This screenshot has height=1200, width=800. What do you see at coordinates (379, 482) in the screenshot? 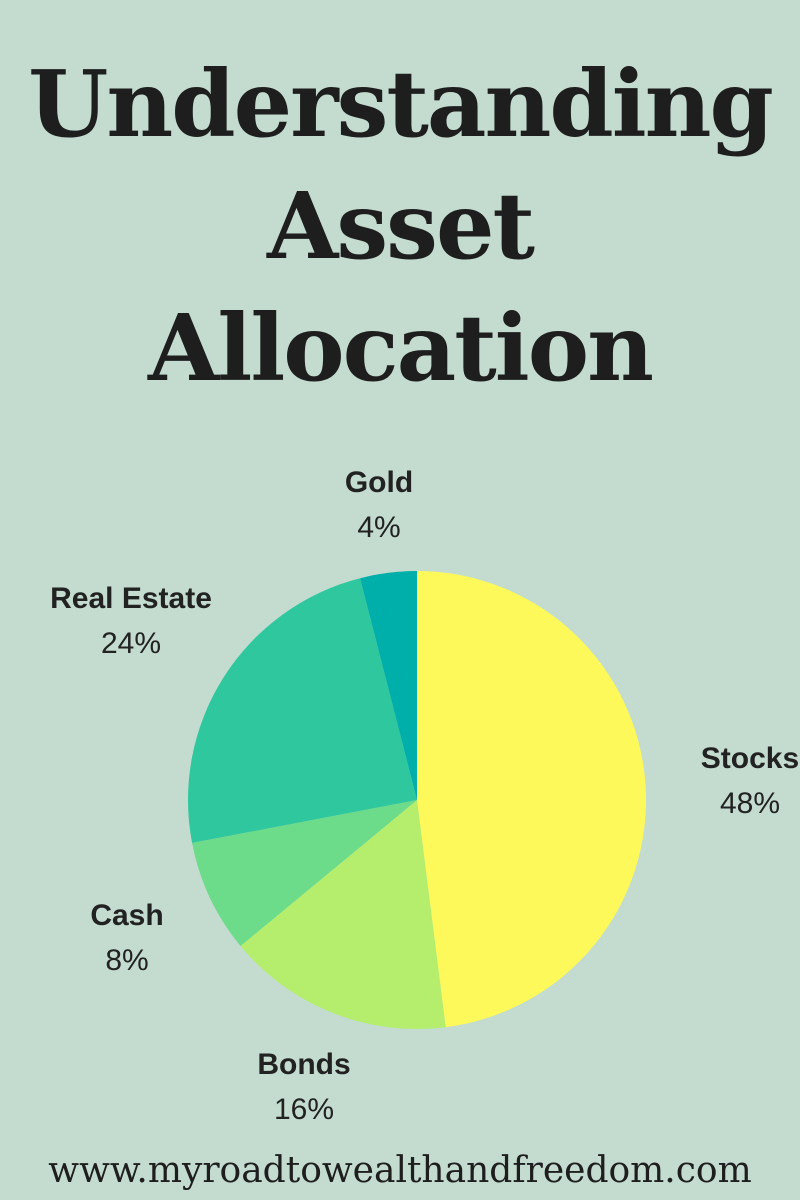
I see `slice-label: Gold` at bounding box center [379, 482].